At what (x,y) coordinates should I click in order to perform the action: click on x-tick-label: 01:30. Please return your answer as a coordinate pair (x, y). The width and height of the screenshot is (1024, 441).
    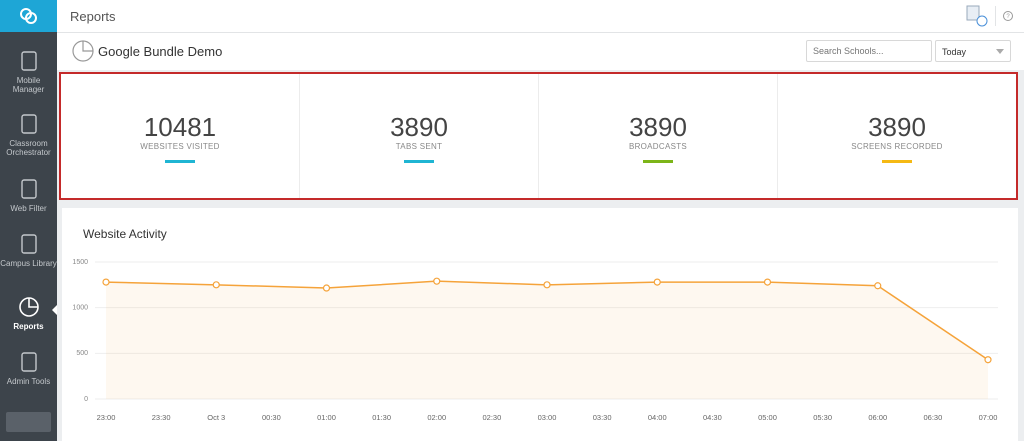
    Looking at the image, I should click on (381, 417).